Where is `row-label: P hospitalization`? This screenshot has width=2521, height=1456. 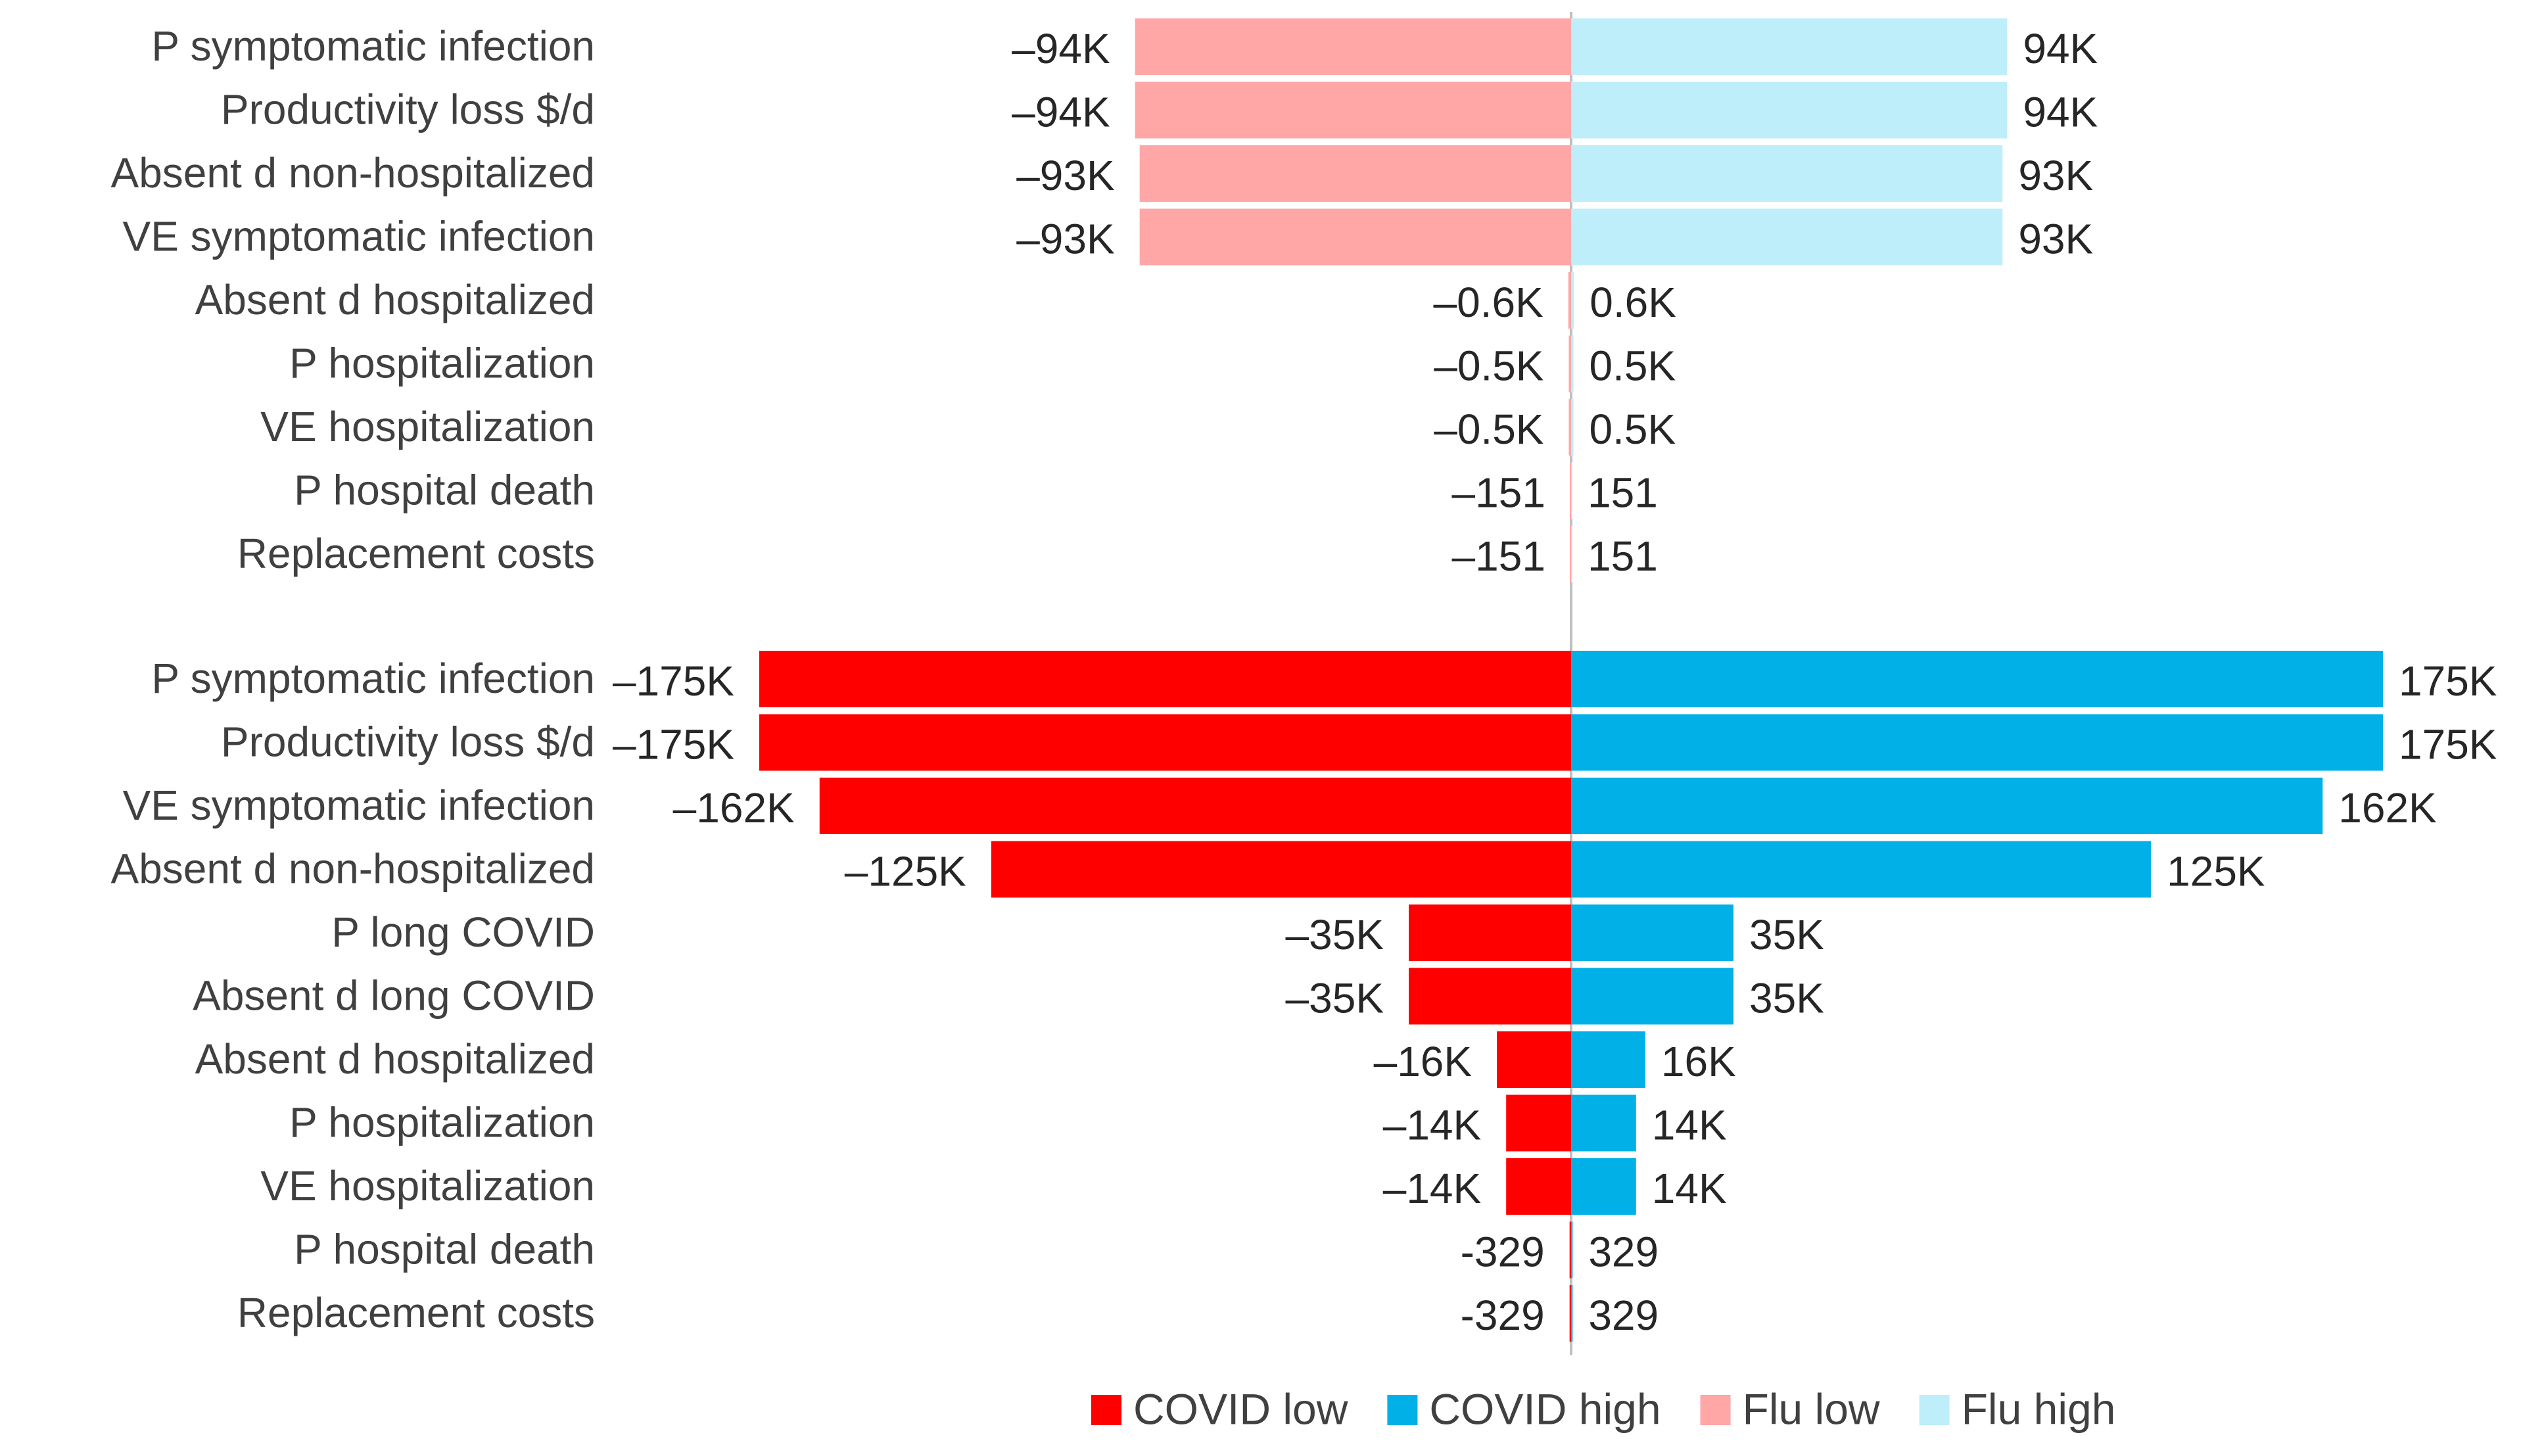
row-label: P hospitalization is located at coordinates (442, 1122).